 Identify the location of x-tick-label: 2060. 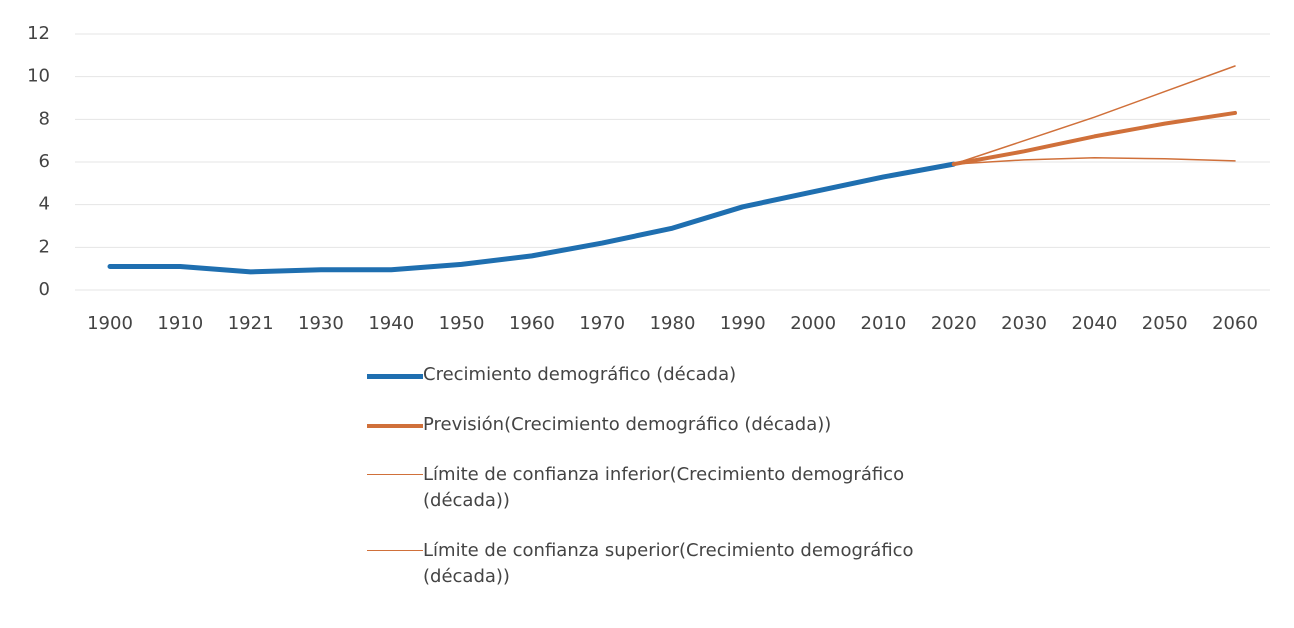
(1235, 323).